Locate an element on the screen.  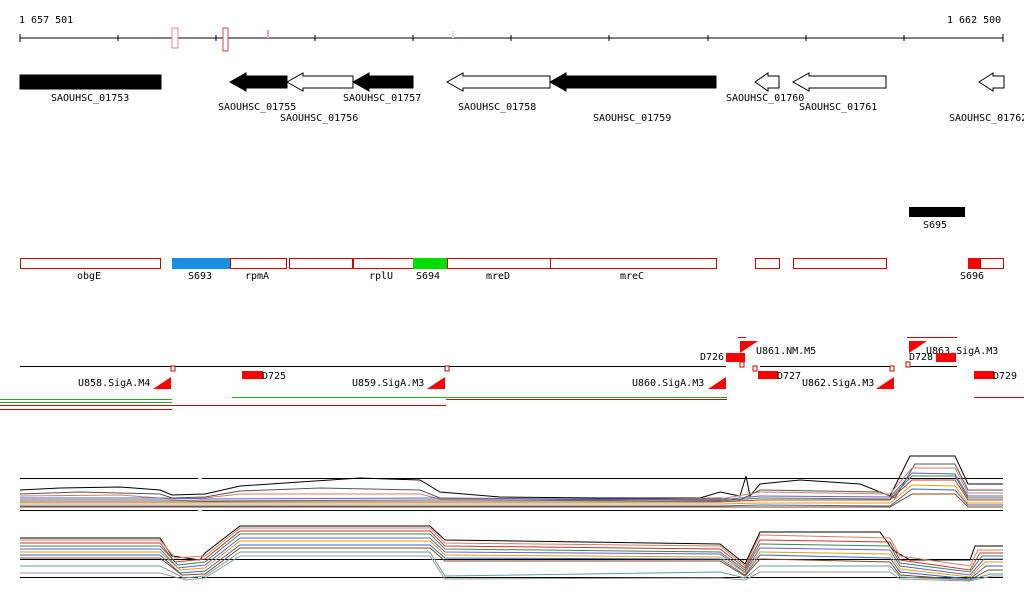
promoter-label: U862.SigA.M3 is located at coordinates (838, 383).